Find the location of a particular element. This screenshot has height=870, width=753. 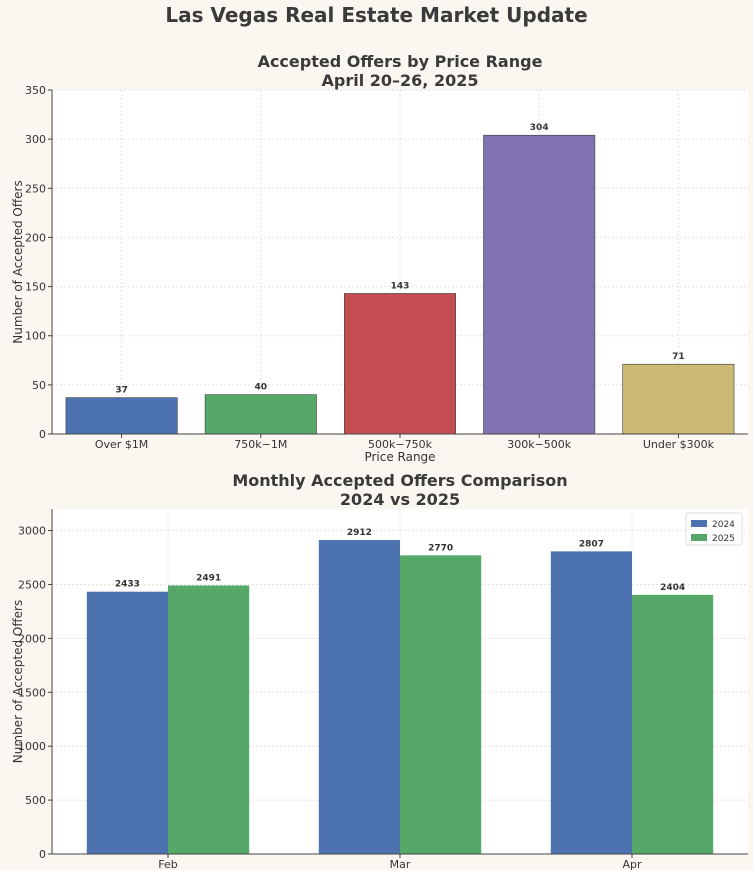

chart1-ytick-label: 350 is located at coordinates (35, 90).